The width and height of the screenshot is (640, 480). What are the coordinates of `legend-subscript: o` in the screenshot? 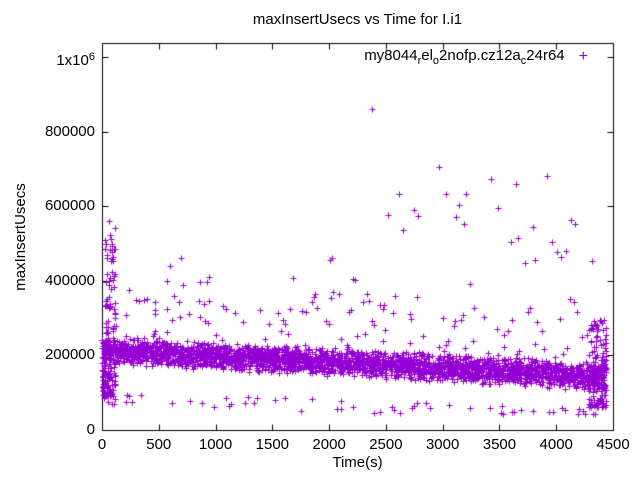 It's located at (436, 61).